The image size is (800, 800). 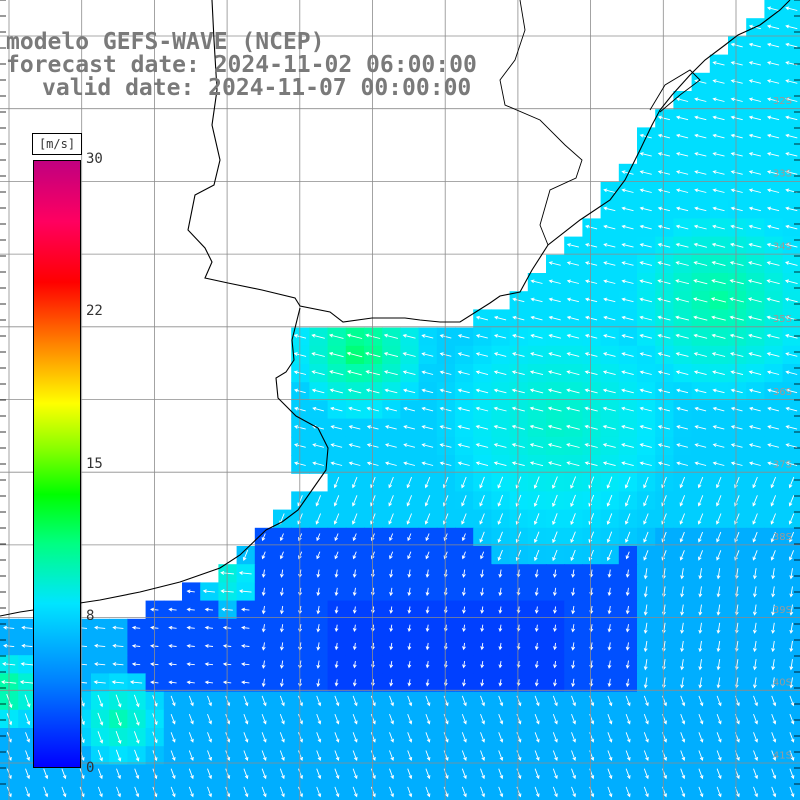 I want to click on colorbar-tick-8: 8, so click(x=90, y=616).